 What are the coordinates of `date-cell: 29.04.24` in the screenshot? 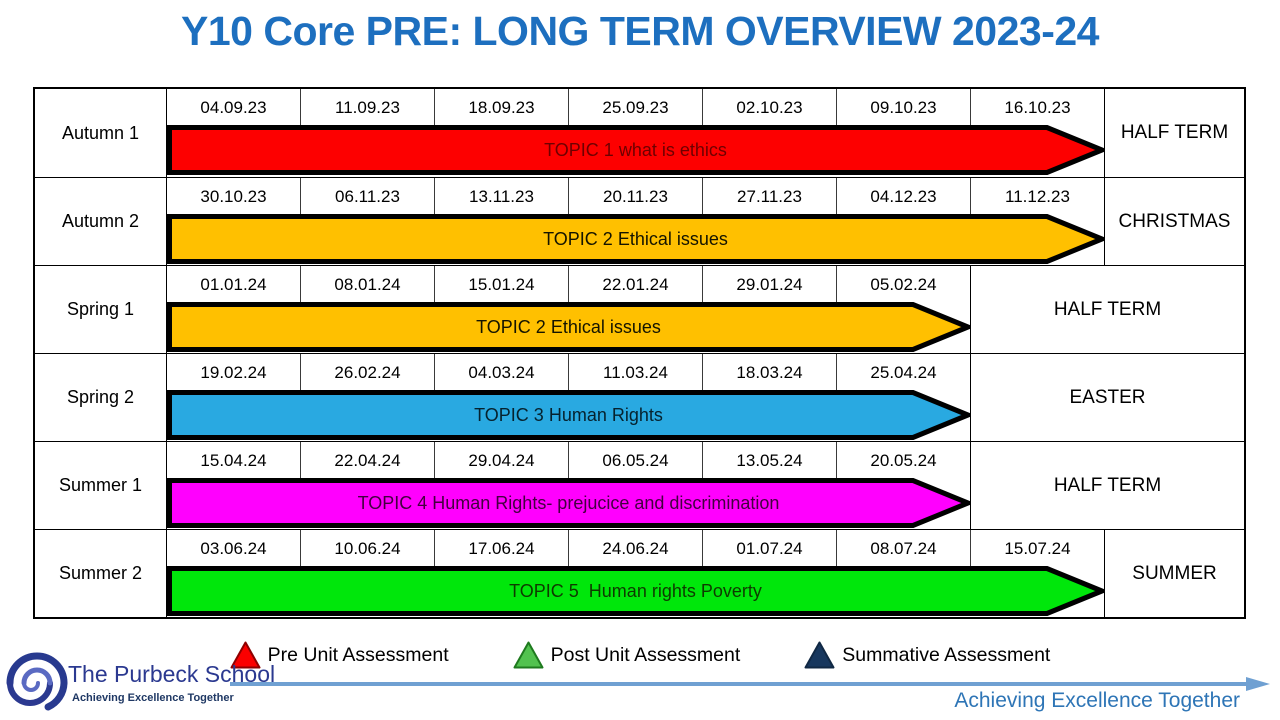 It's located at (502, 460).